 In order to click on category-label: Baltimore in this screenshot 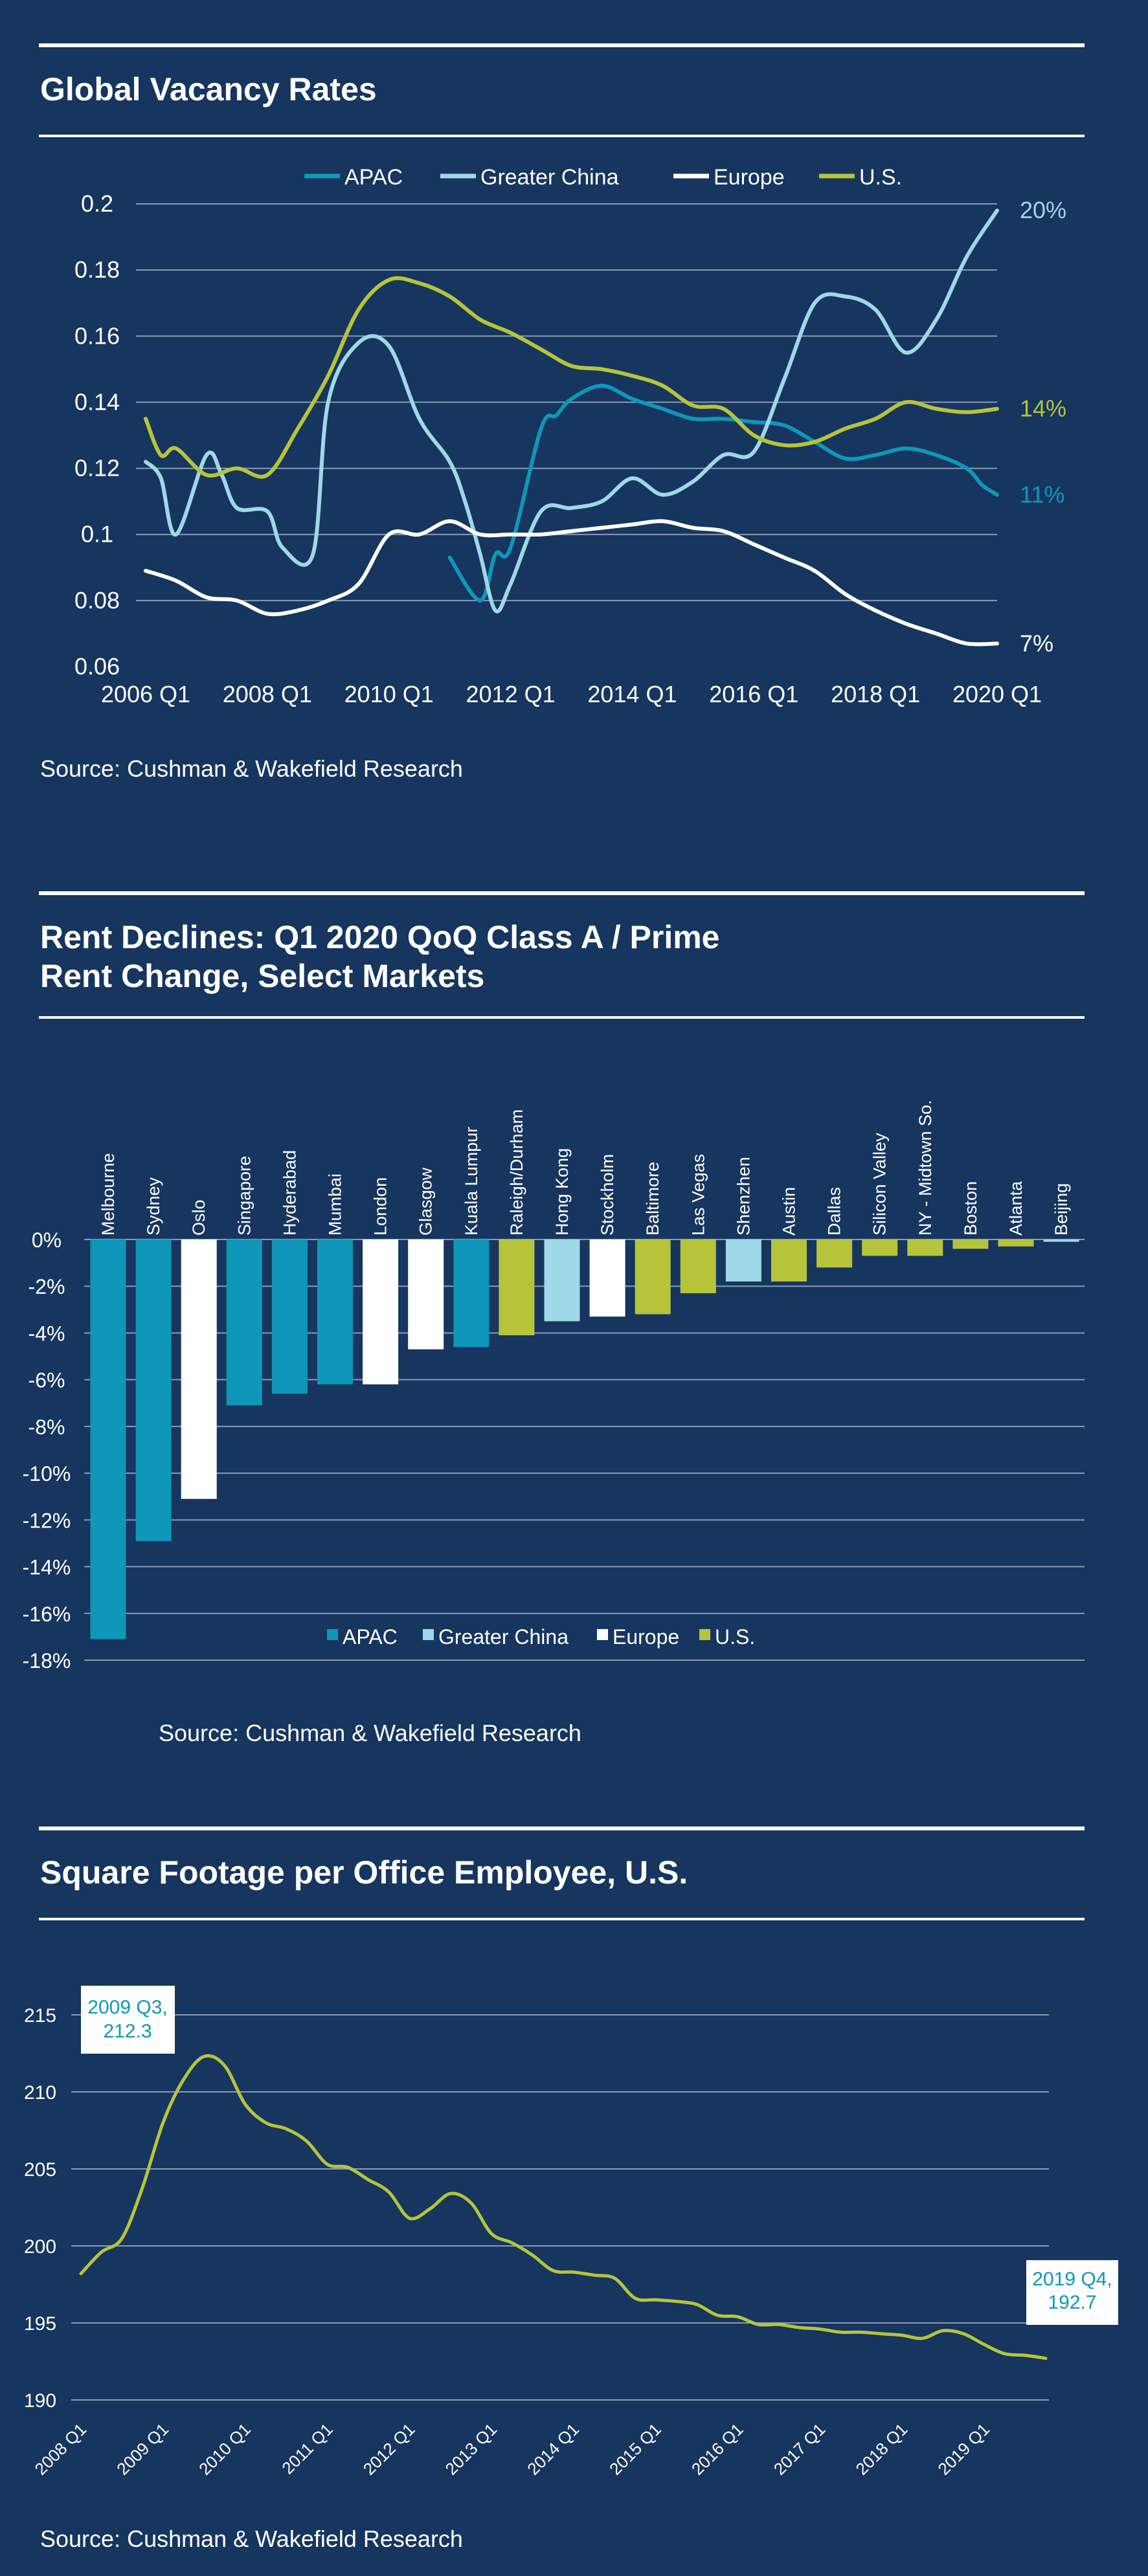, I will do `click(652, 1199)`.